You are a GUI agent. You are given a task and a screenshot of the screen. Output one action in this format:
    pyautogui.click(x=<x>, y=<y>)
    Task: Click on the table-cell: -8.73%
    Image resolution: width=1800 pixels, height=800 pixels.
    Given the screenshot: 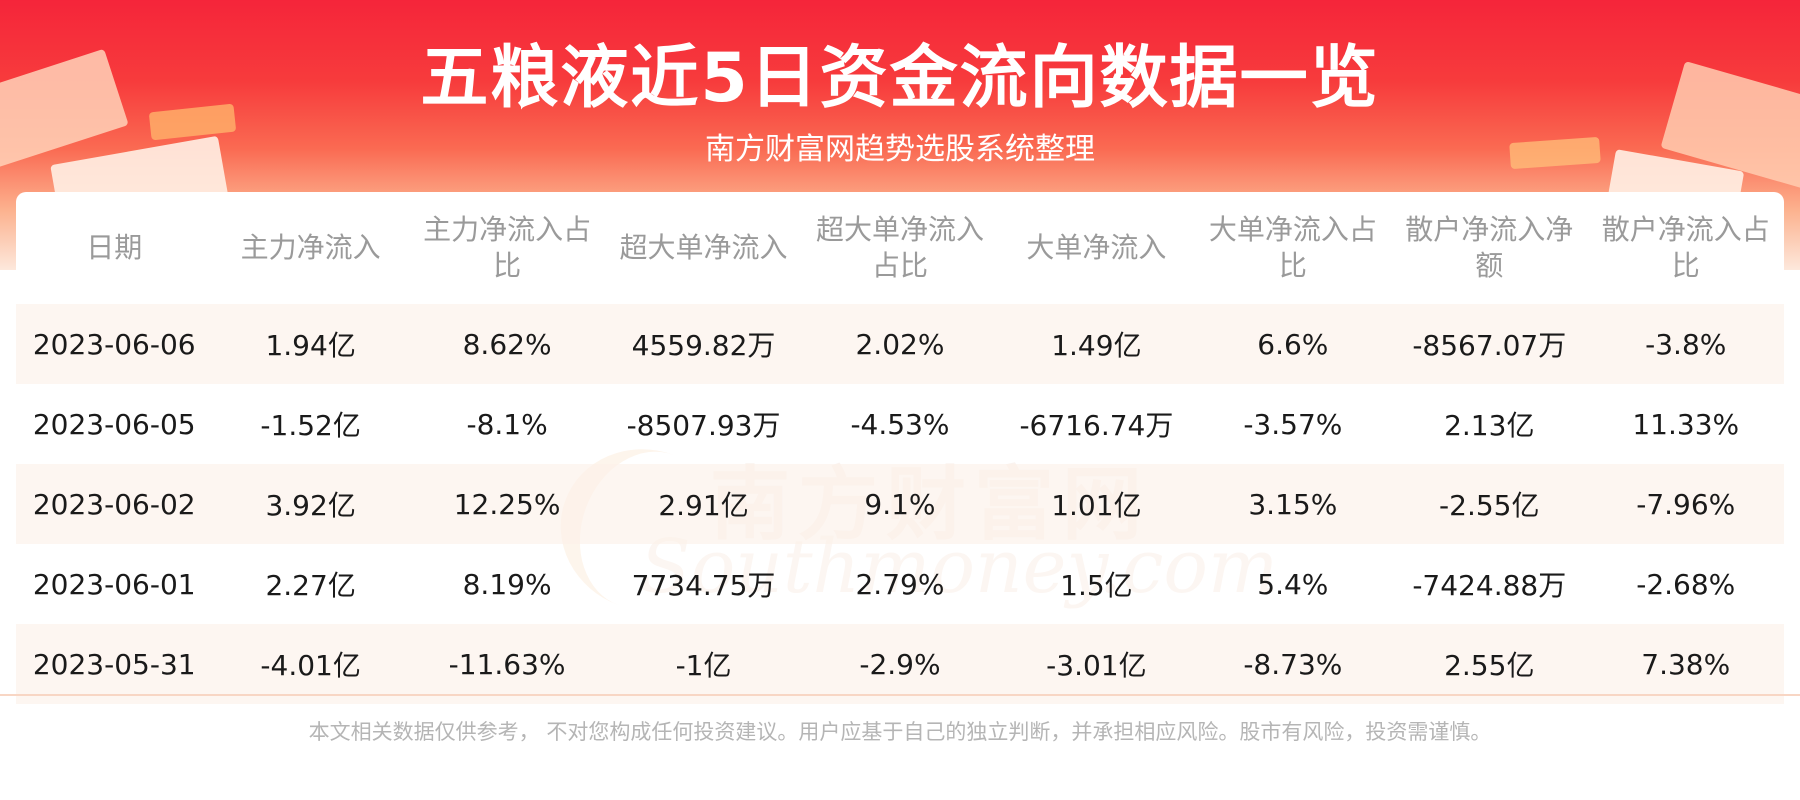 What is the action you would take?
    pyautogui.click(x=1293, y=664)
    